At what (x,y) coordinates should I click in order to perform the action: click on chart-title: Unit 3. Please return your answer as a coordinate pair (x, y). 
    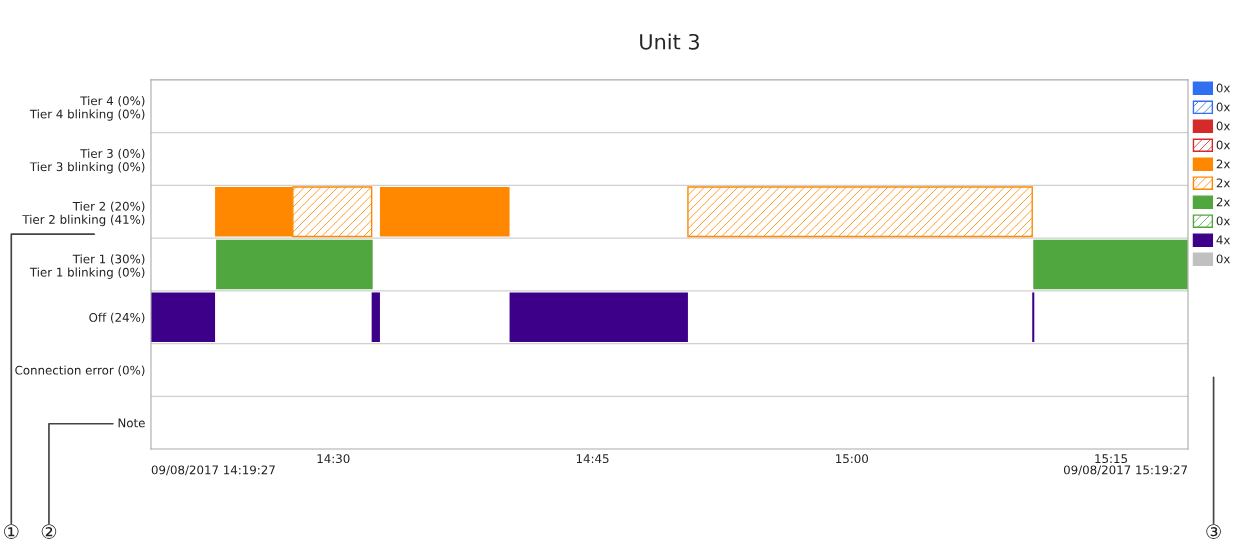
    Looking at the image, I should click on (669, 41).